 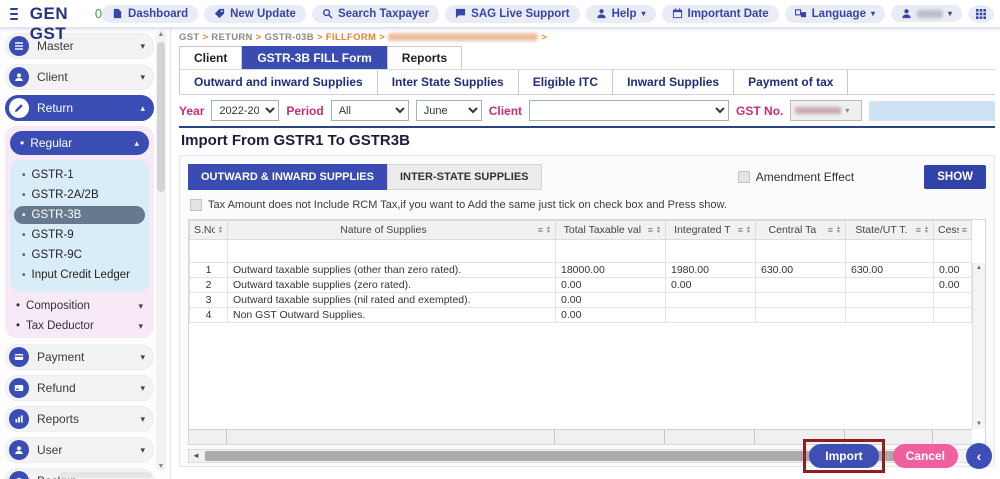 What do you see at coordinates (314, 57) in the screenshot?
I see `tab-gstr3b-fill-form: GSTR-3B FILL Form` at bounding box center [314, 57].